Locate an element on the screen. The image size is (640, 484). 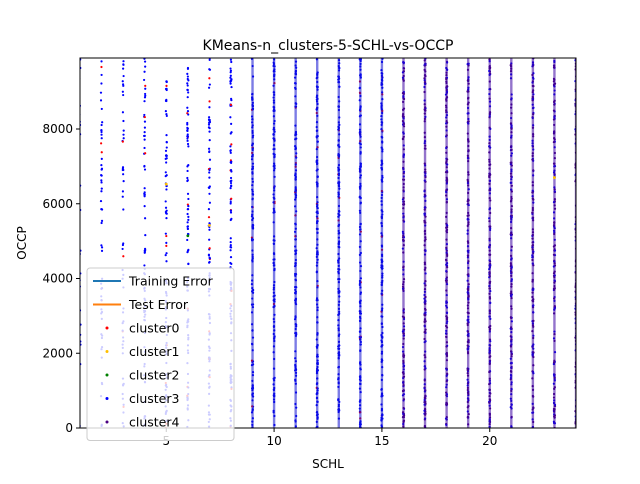
x-axis-label: SCHL is located at coordinates (328, 464).